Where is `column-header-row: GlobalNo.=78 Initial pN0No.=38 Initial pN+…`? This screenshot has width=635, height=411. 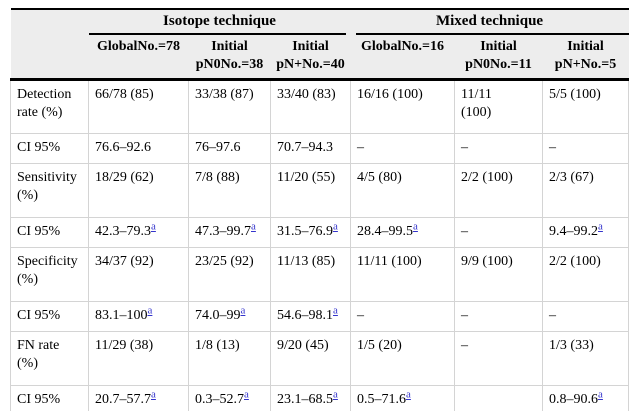
column-header-row: GlobalNo.=78 Initial pN0No.=38 Initial pN+… is located at coordinates (320, 58).